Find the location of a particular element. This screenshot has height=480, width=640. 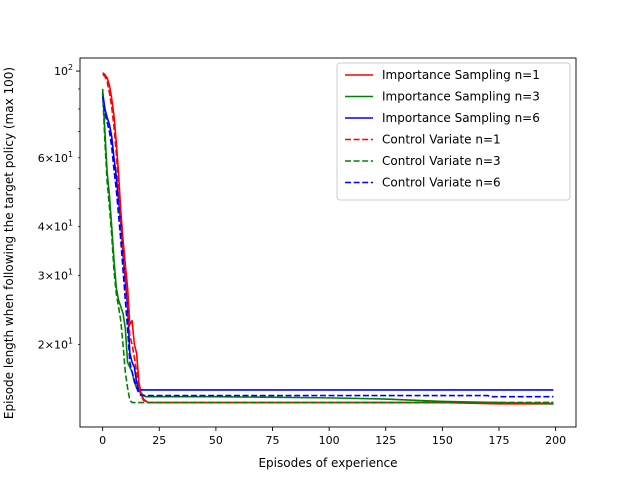

legend-label: Control Variate n=6 is located at coordinates (441, 183).